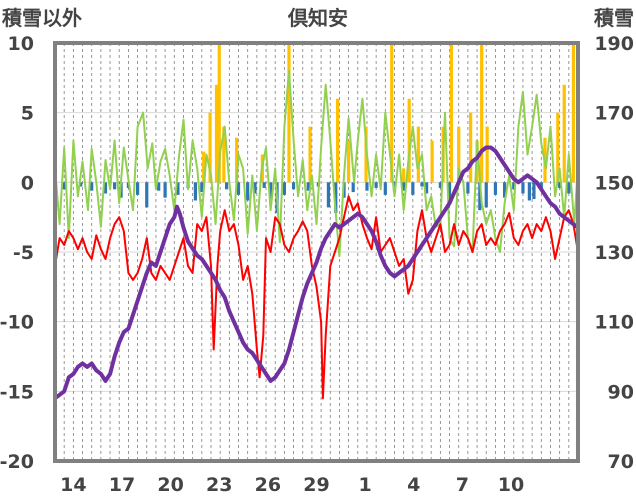 The height and width of the screenshot is (501, 636). Describe the element at coordinates (462, 485) in the screenshot. I see `x-tick-label: 7` at that location.